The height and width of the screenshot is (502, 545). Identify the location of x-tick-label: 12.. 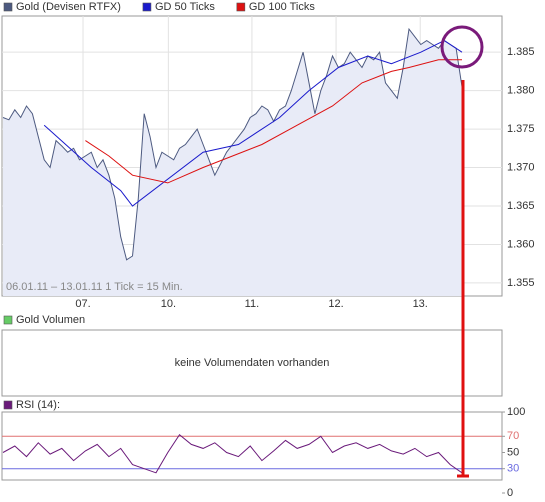
(335, 304).